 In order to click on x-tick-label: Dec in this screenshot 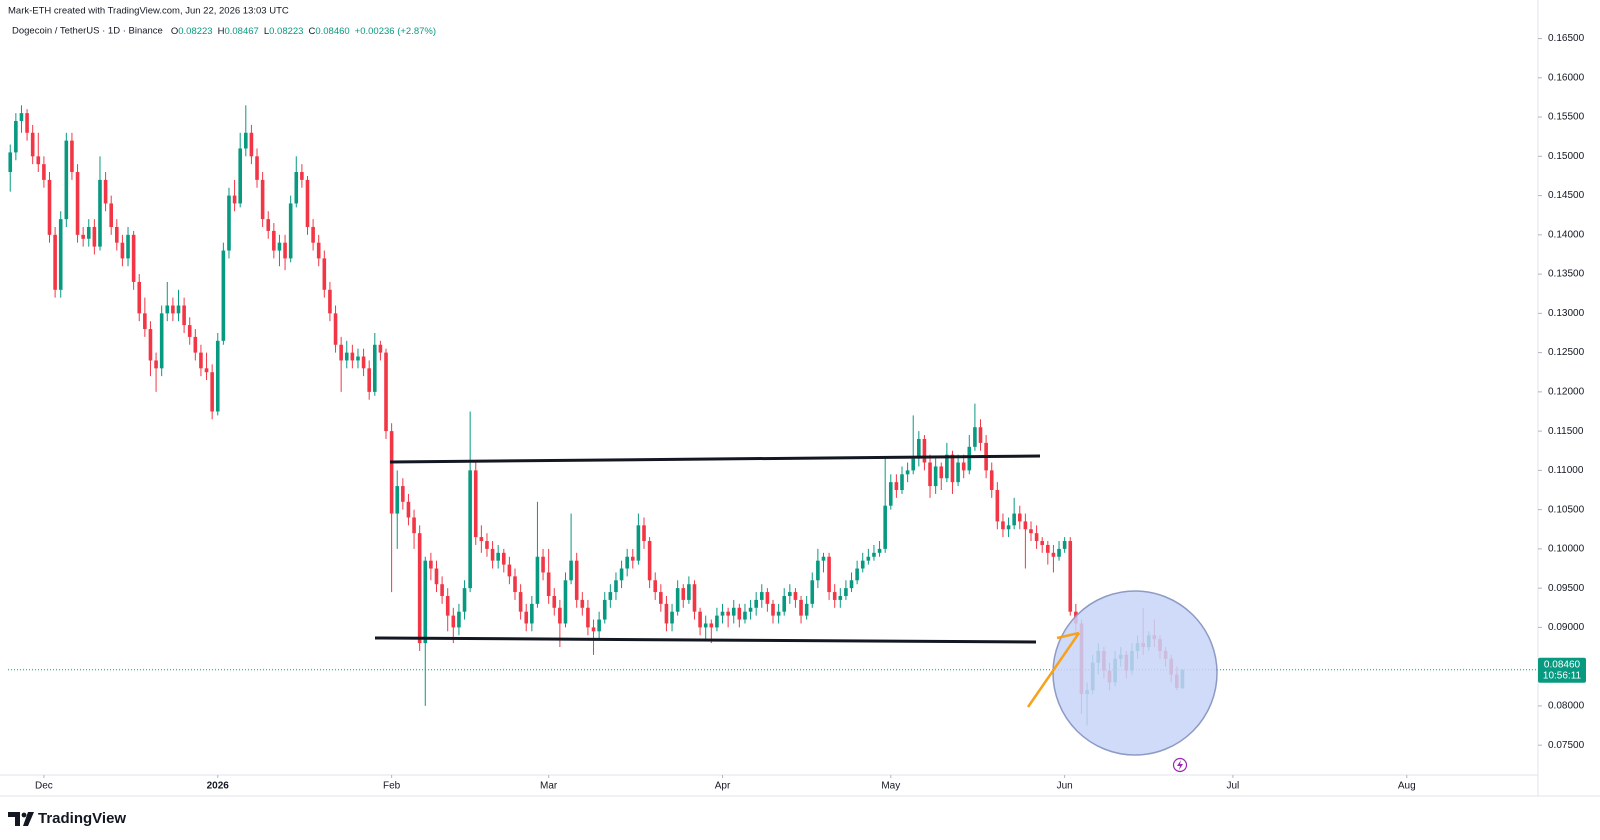, I will do `click(44, 786)`.